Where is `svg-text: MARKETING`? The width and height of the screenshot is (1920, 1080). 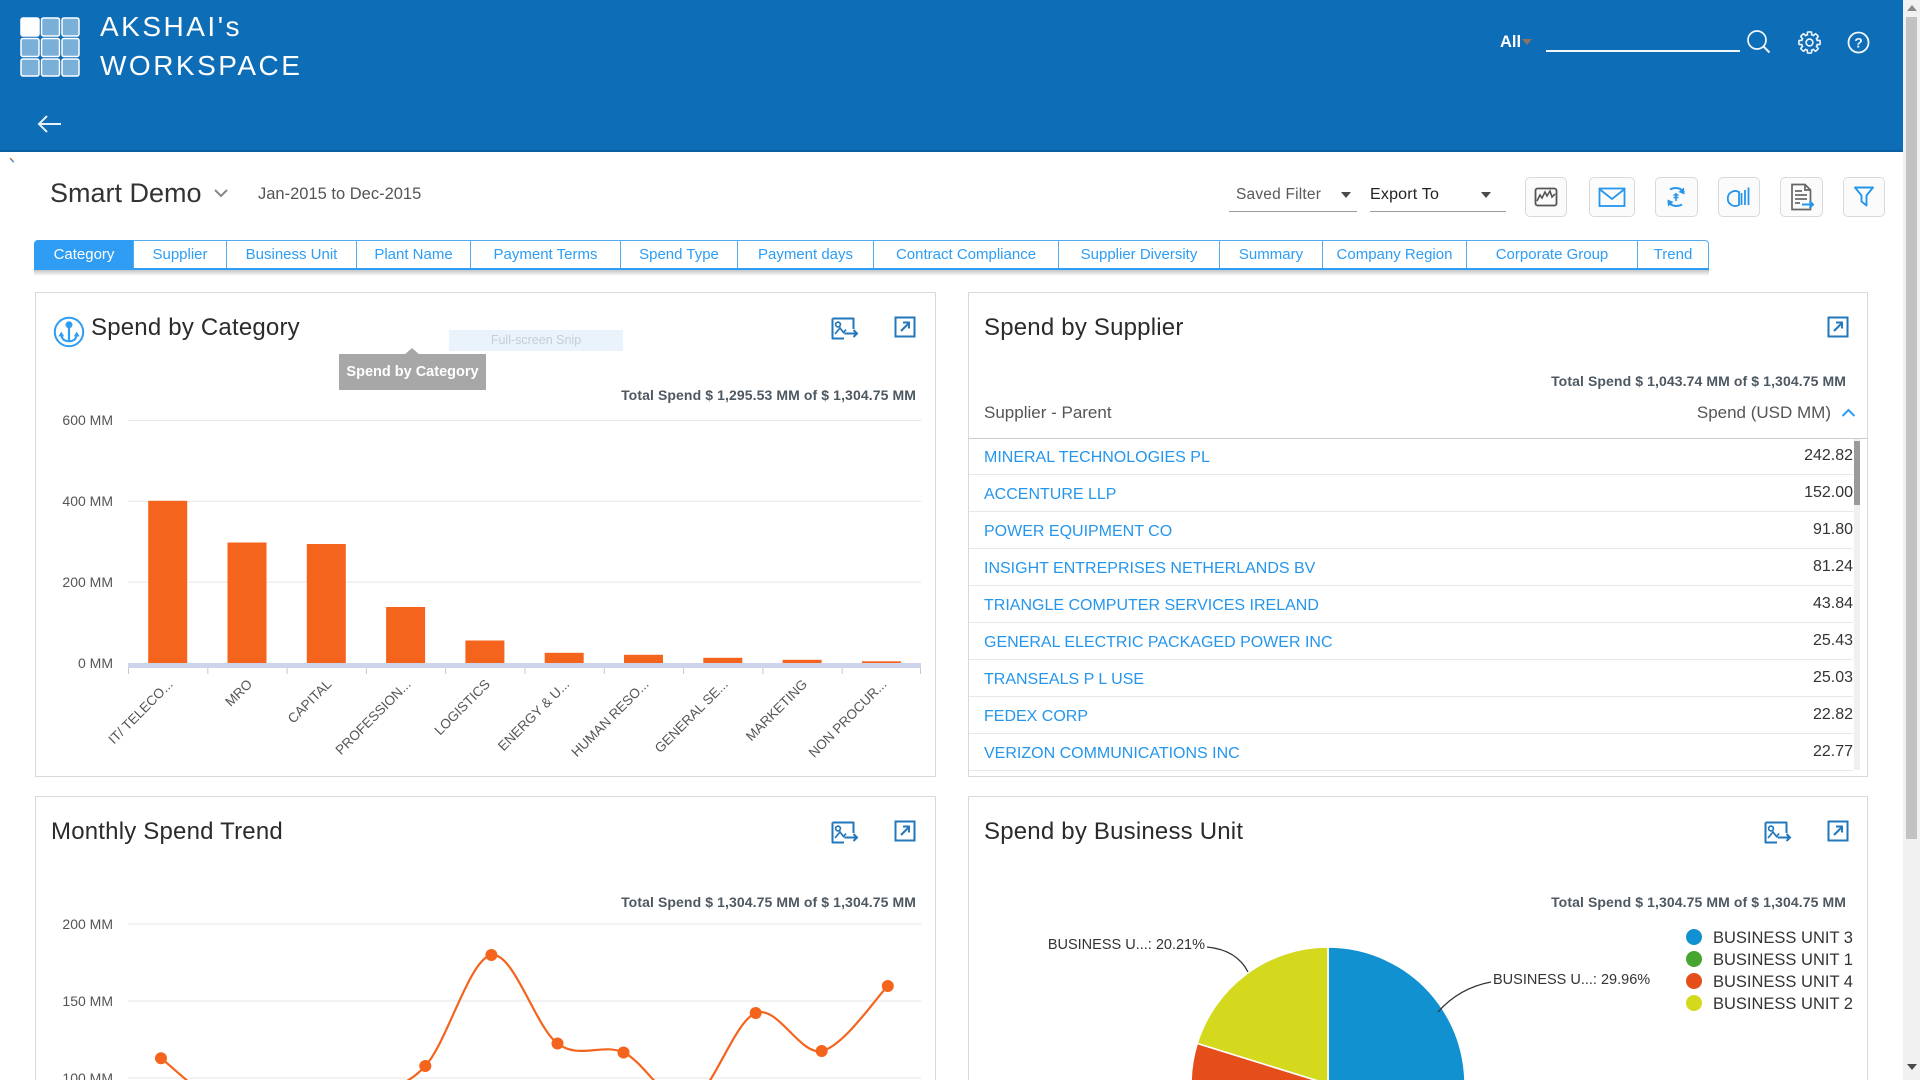 svg-text: MARKETING is located at coordinates (776, 710).